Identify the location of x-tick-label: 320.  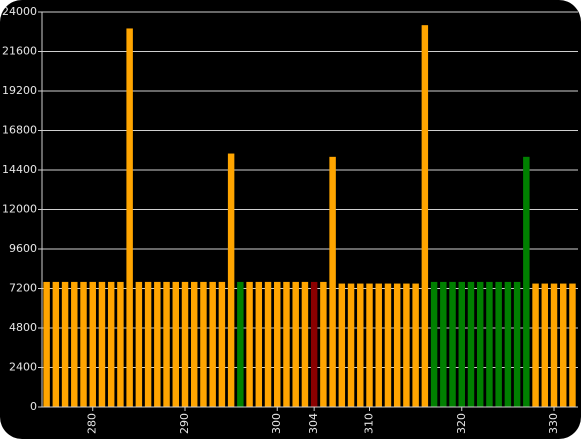
(461, 423).